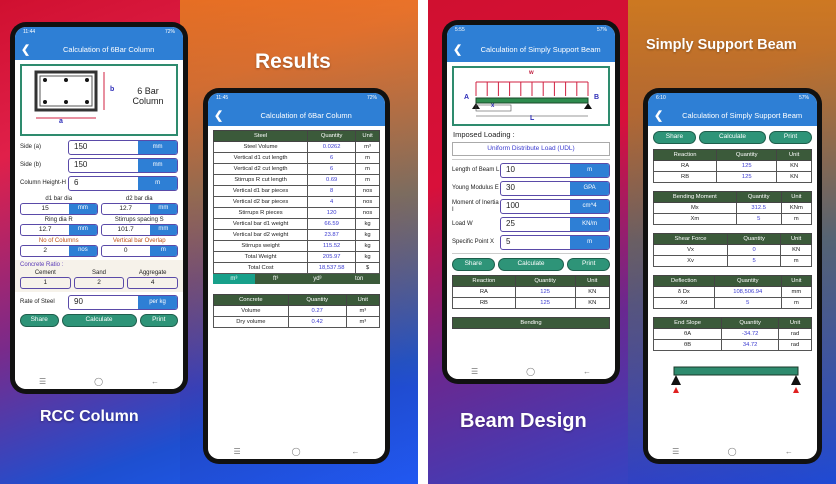 The image size is (836, 484). What do you see at coordinates (555, 206) in the screenshot?
I see `beam-input: 100 cm^4` at bounding box center [555, 206].